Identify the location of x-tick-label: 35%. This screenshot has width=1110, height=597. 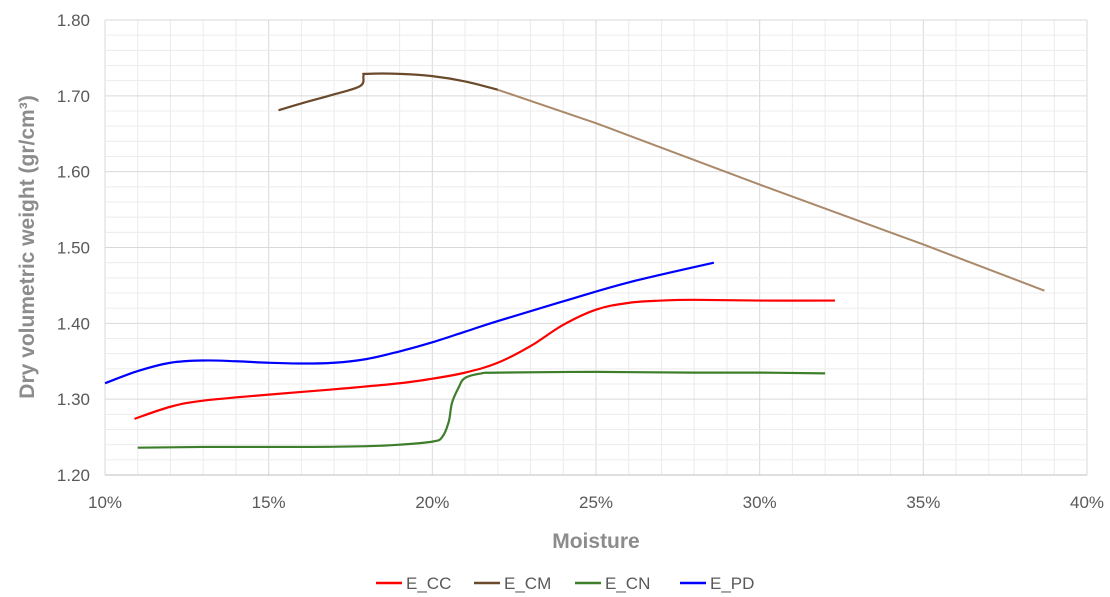
(923, 502).